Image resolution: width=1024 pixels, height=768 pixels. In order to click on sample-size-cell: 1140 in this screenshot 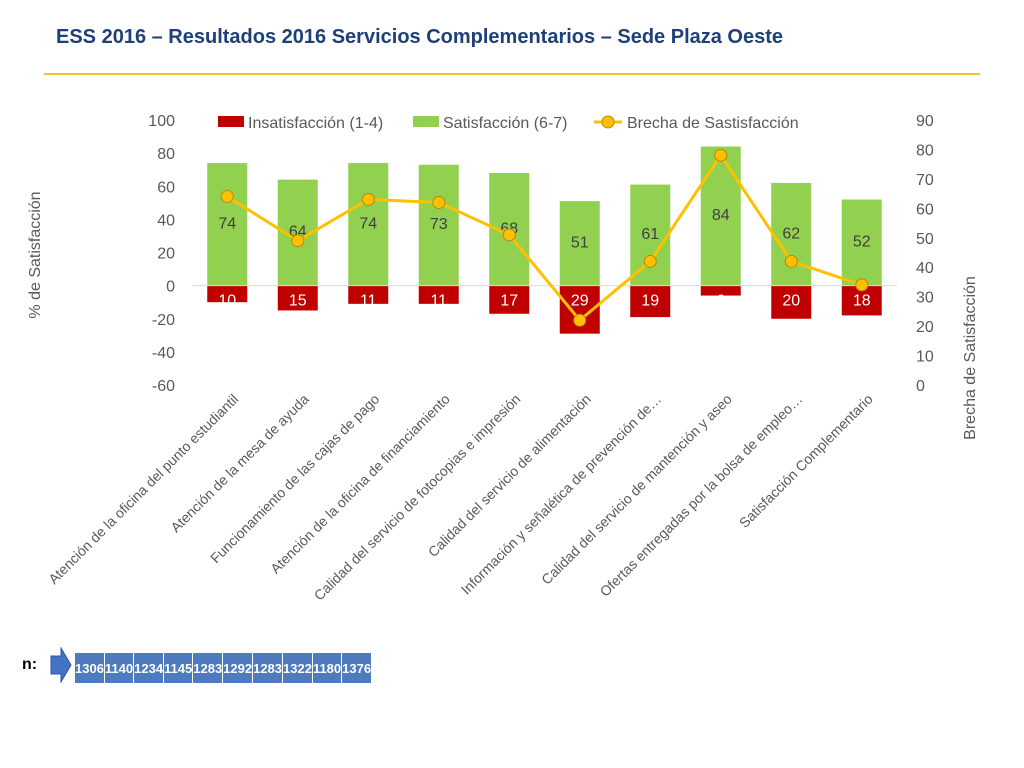, I will do `click(119, 668)`.